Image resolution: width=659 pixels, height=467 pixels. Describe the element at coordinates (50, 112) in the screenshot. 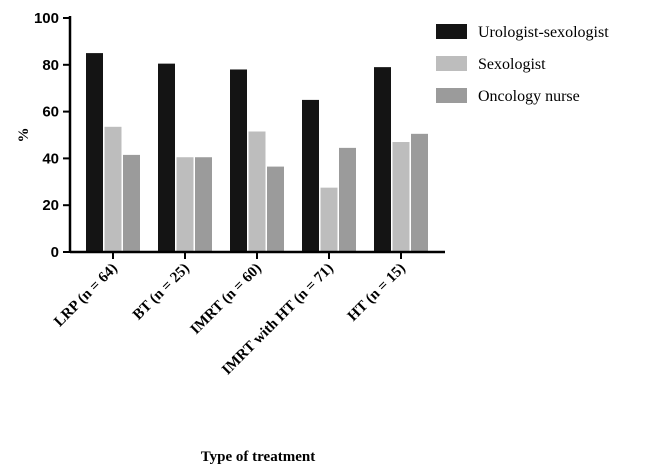

I see `y-tick-label: 60` at that location.